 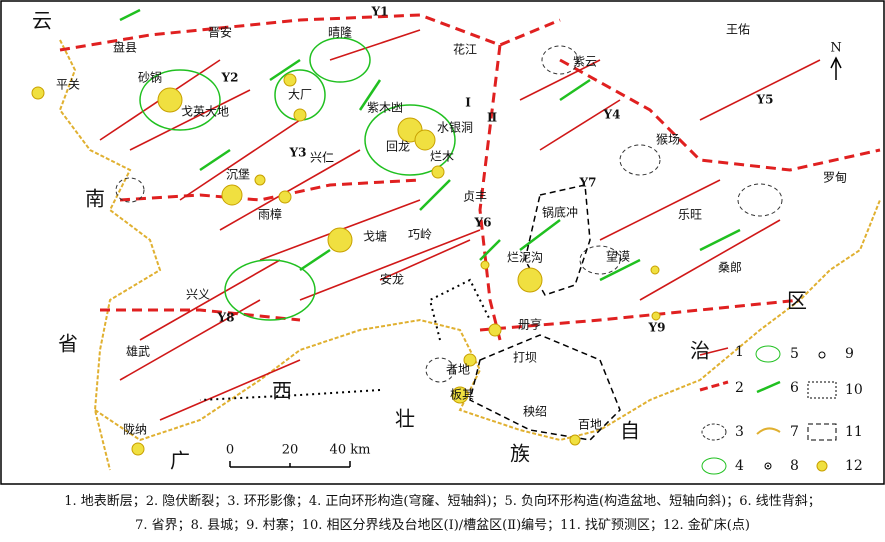 What do you see at coordinates (398, 147) in the screenshot?
I see `place-label: 回龙` at bounding box center [398, 147].